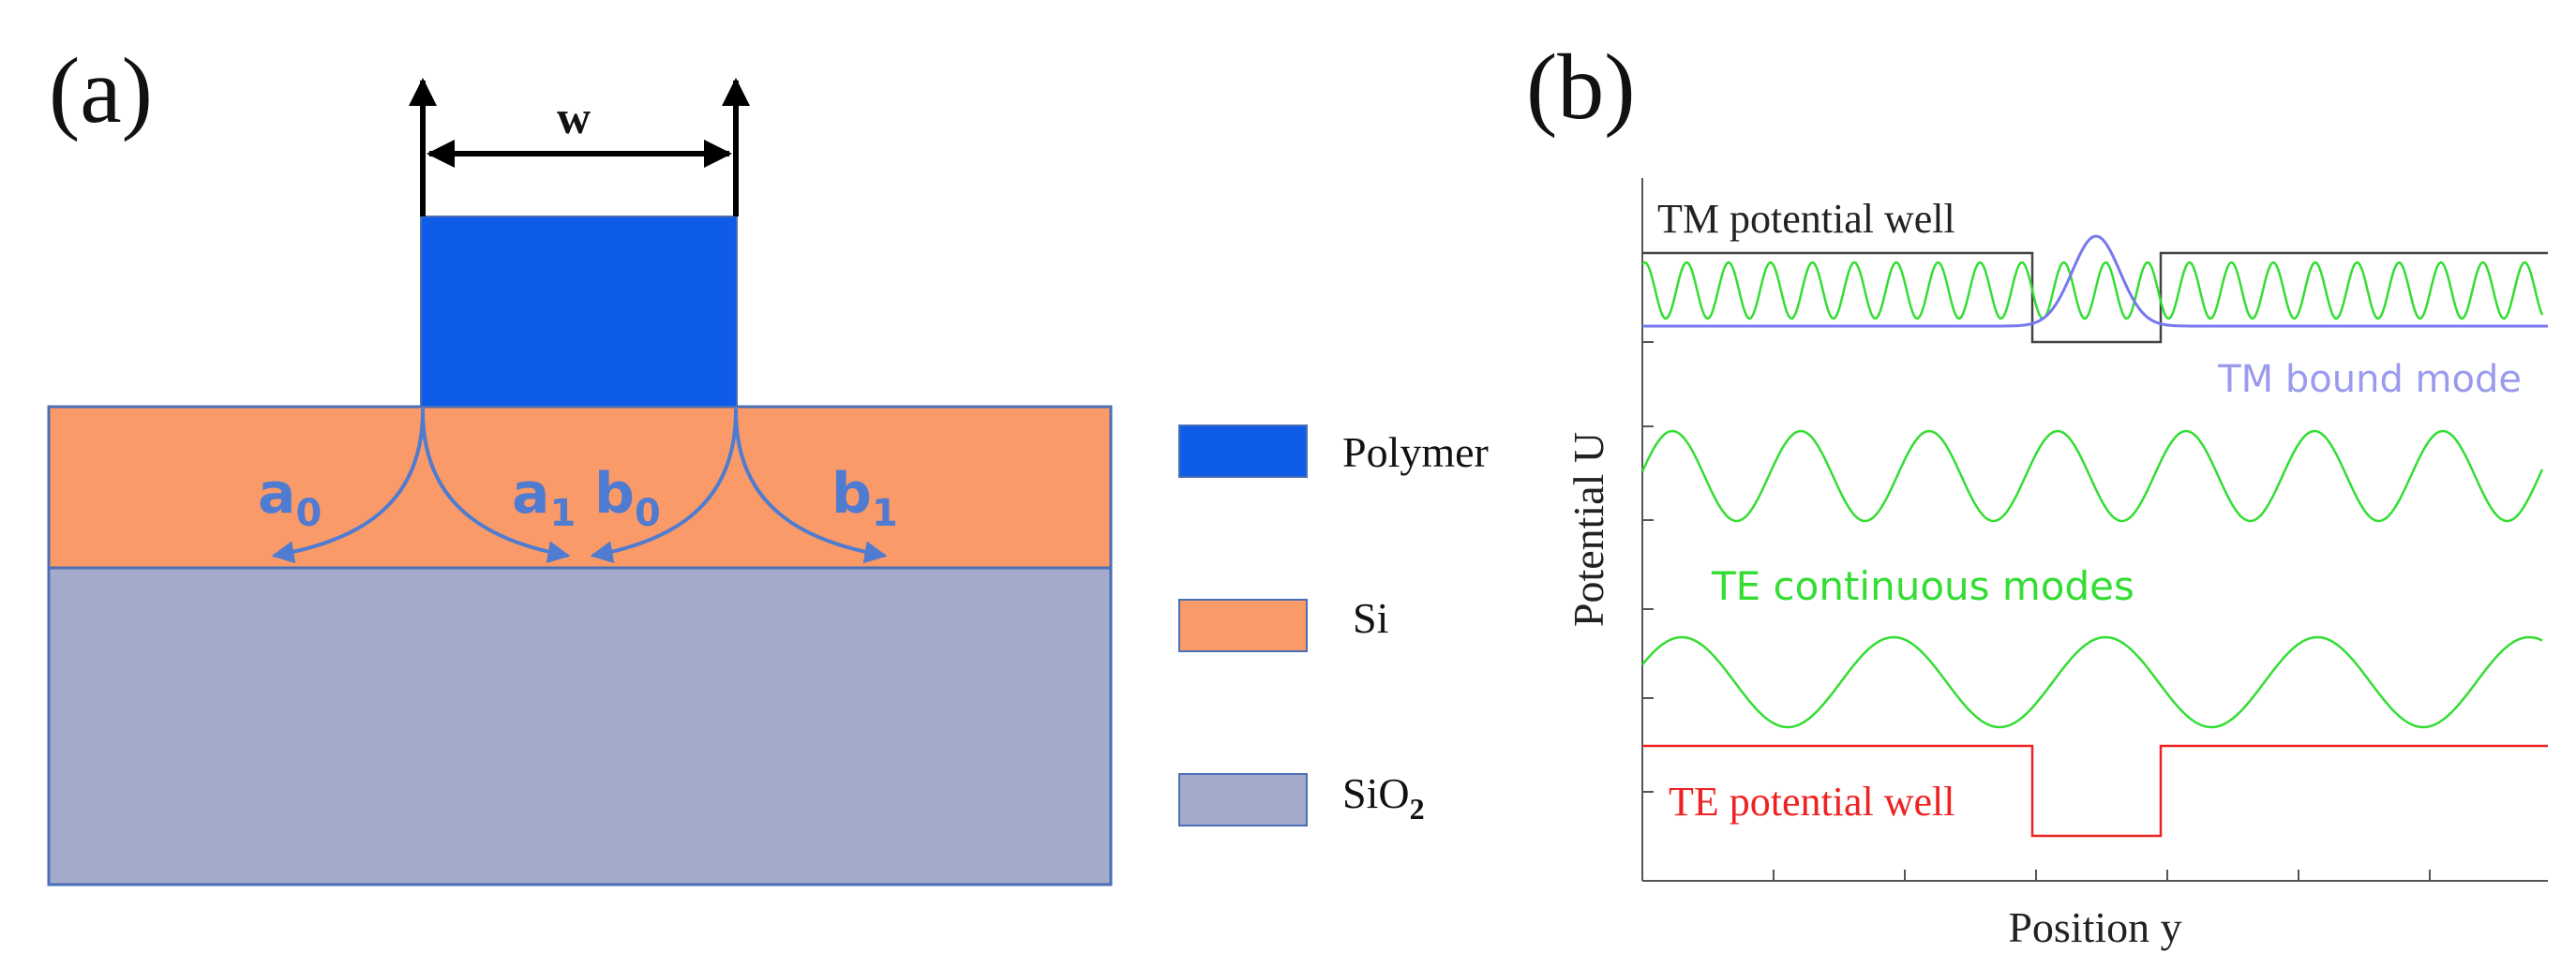 This screenshot has width=2576, height=968. I want to click on arrow-a1, so click(496, 486).